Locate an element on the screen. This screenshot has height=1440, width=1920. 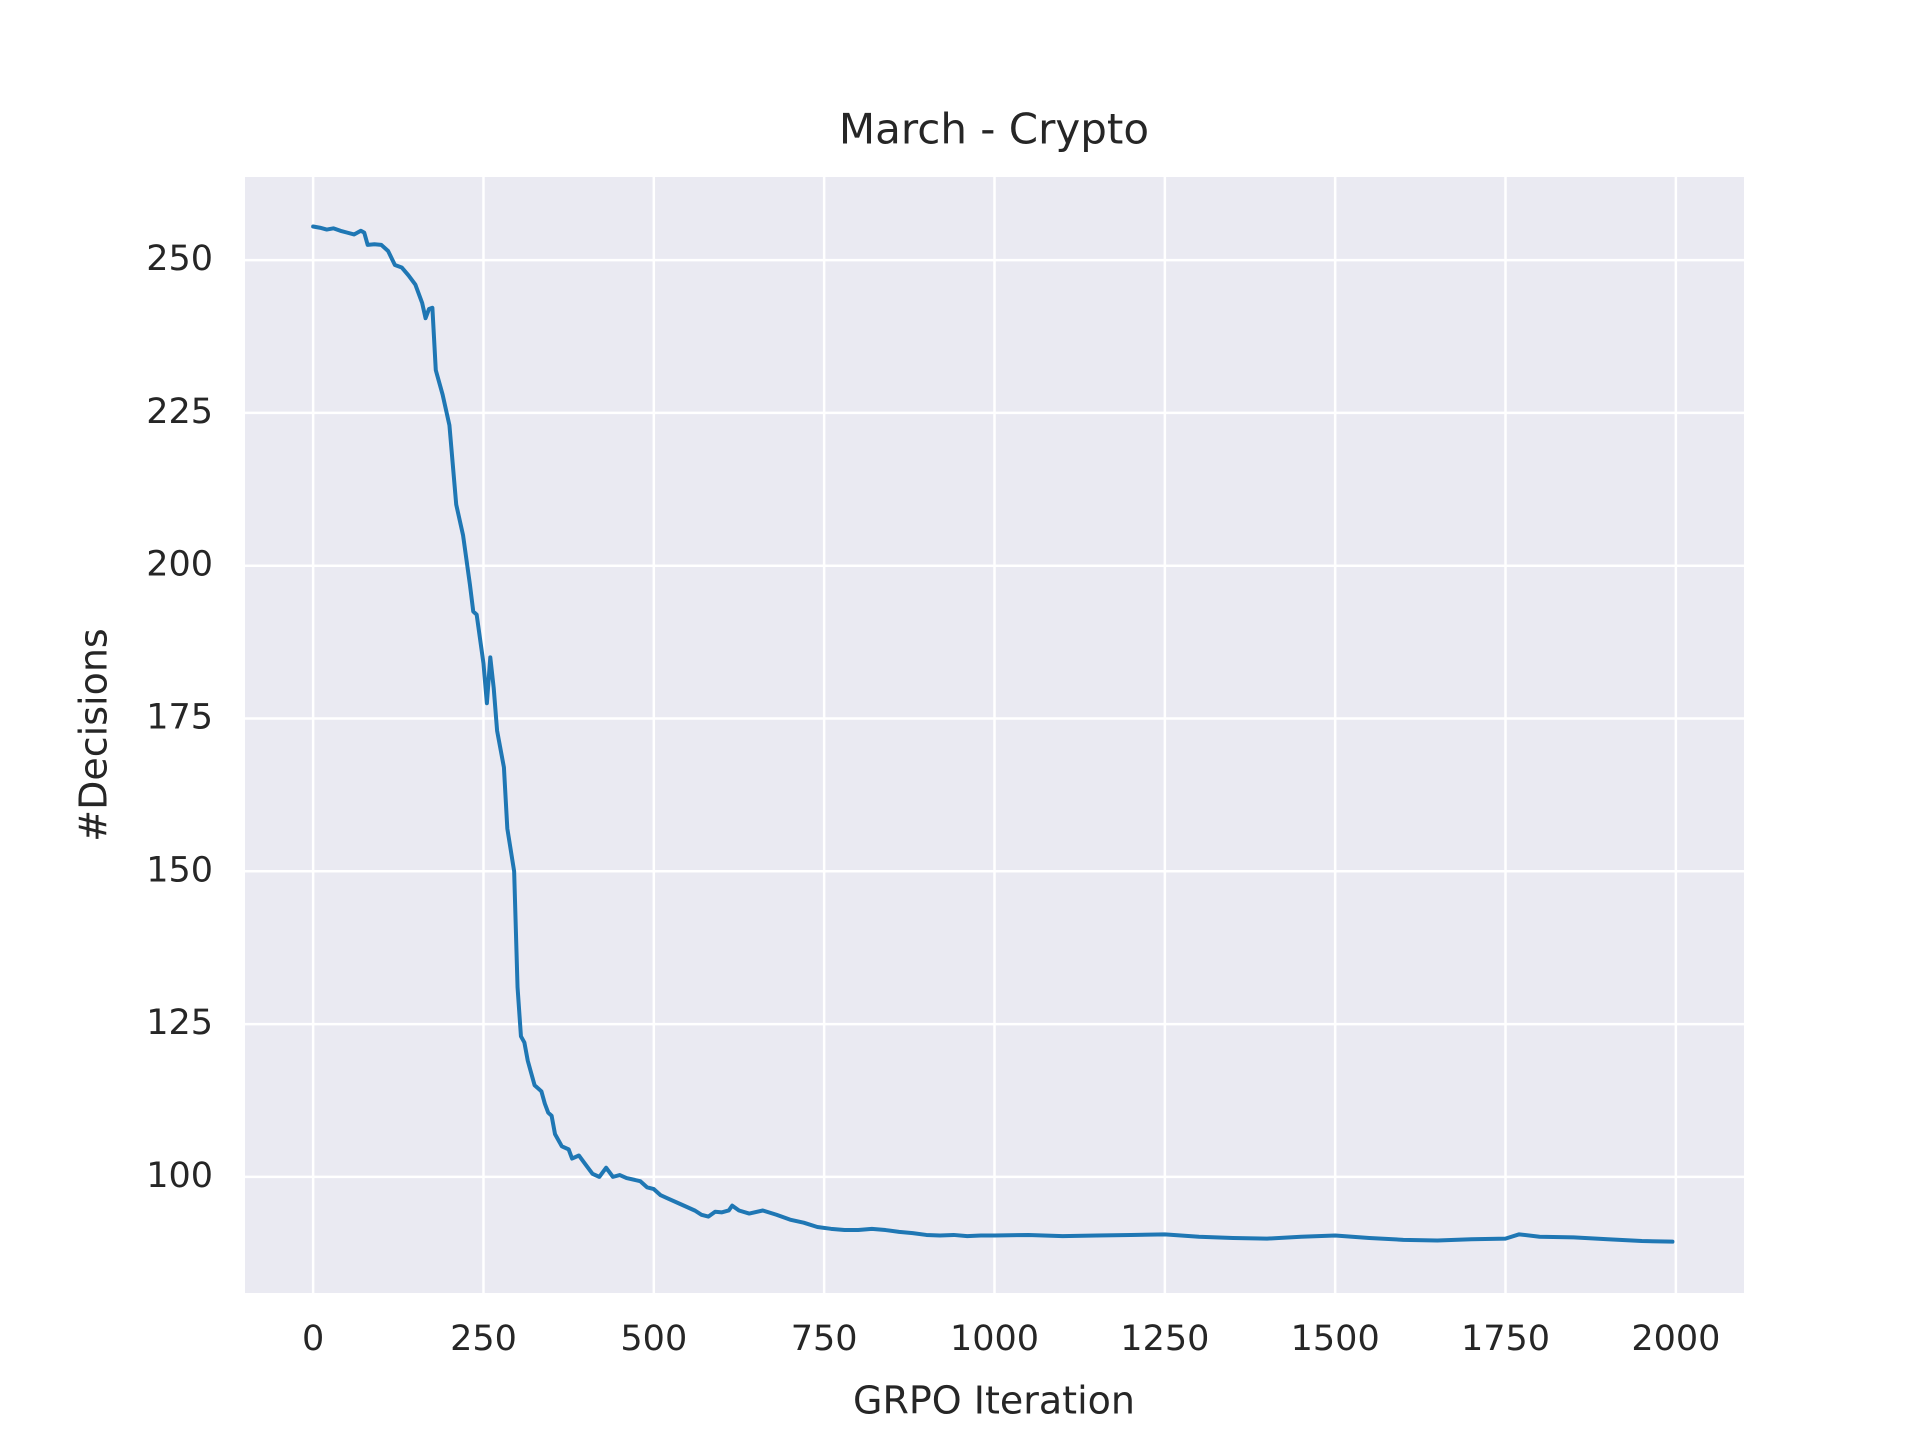
y-tick-label: 100 is located at coordinates (179, 1176).